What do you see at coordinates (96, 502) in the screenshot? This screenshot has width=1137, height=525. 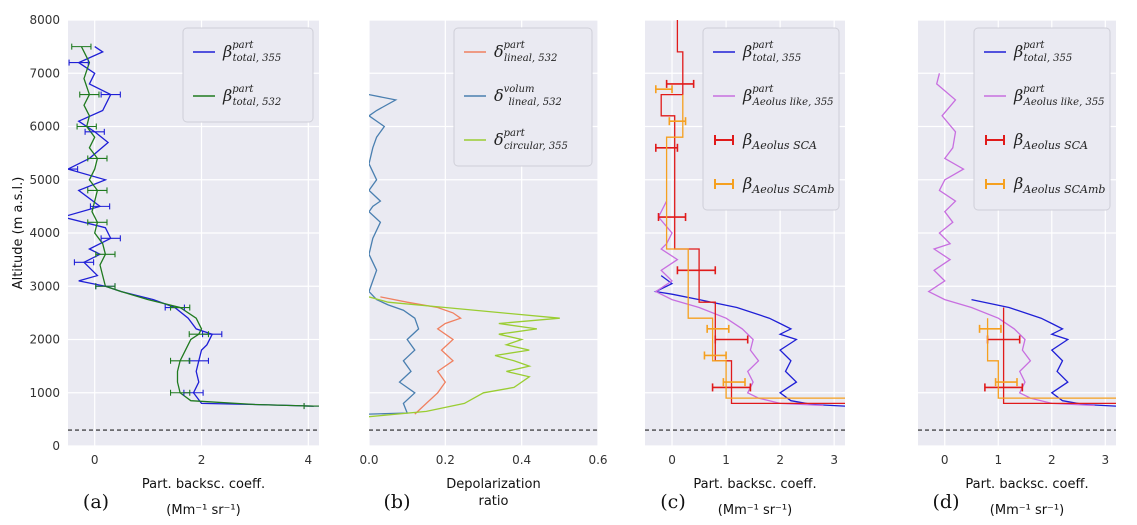 I see `panel-label: (a)` at bounding box center [96, 502].